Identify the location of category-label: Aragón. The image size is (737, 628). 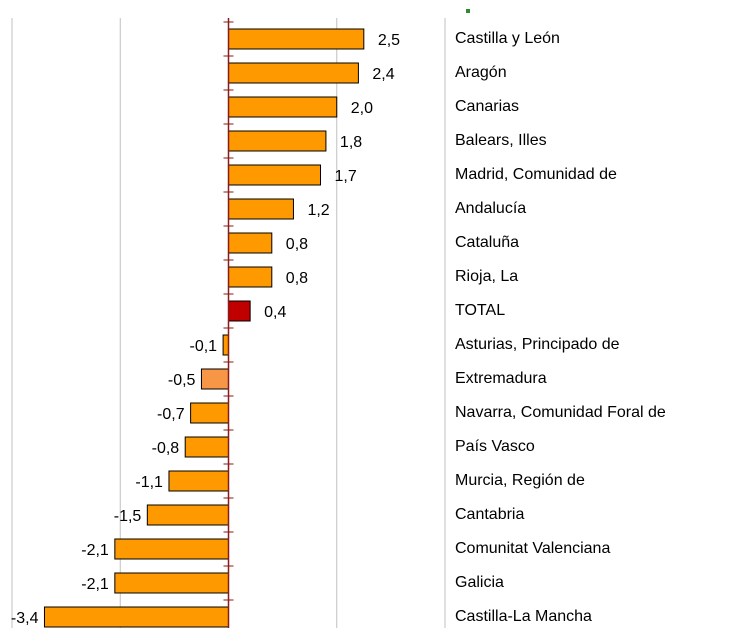
(481, 72).